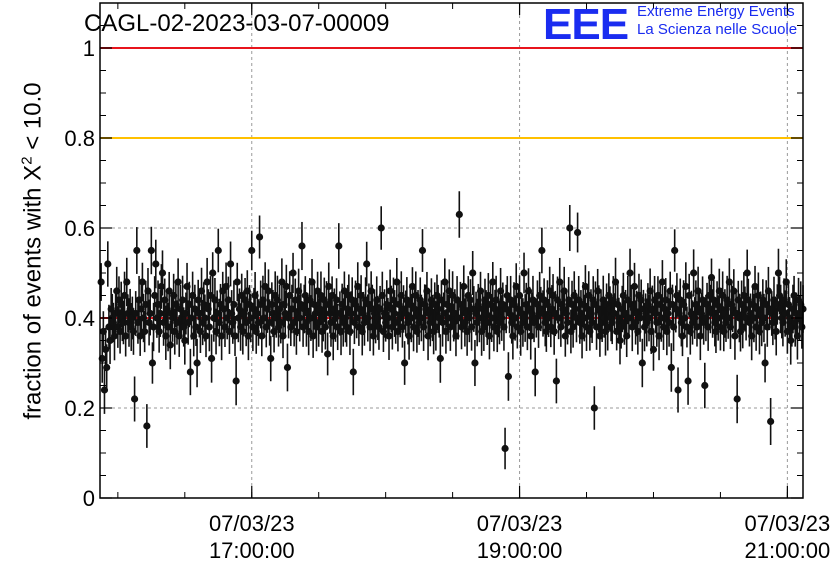 The image size is (836, 572). Describe the element at coordinates (520, 523) in the screenshot. I see `x-tick-label-date: 07/03/23` at that location.